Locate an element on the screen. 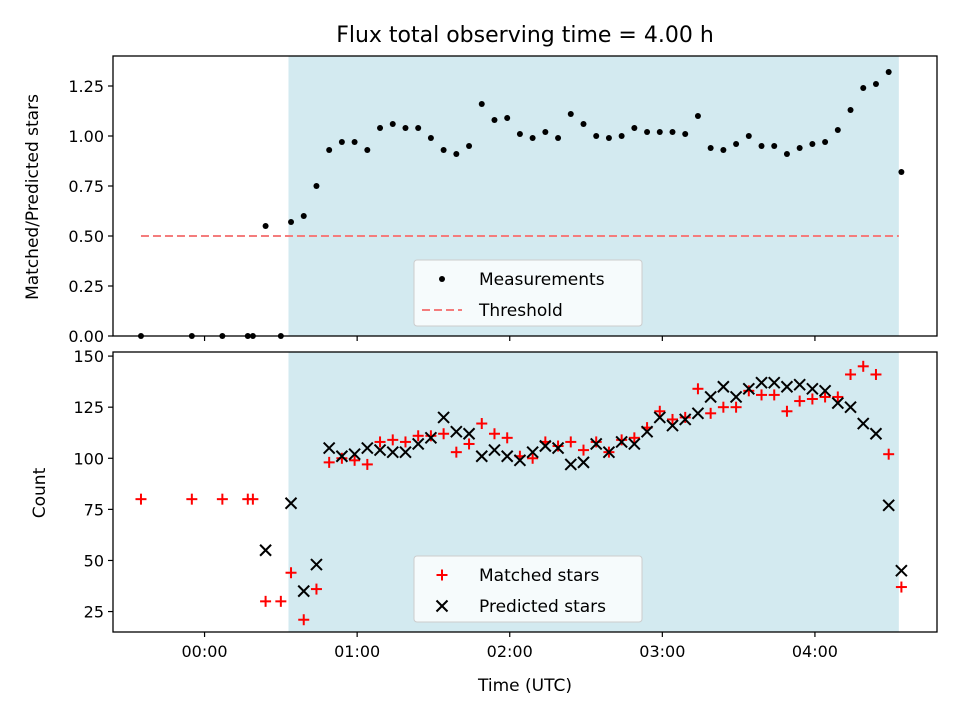 The height and width of the screenshot is (720, 960). legend-box is located at coordinates (528, 589).